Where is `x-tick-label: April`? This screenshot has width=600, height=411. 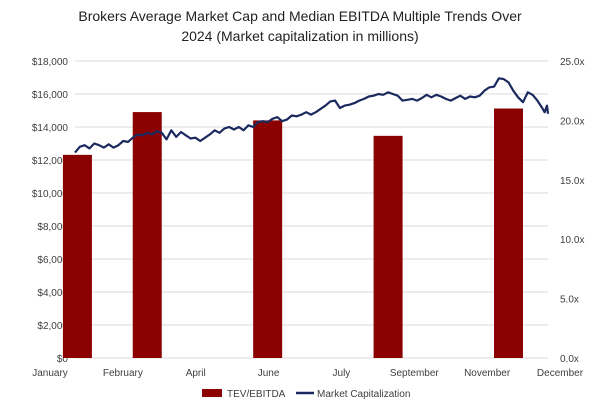 x-tick-label: April is located at coordinates (196, 373).